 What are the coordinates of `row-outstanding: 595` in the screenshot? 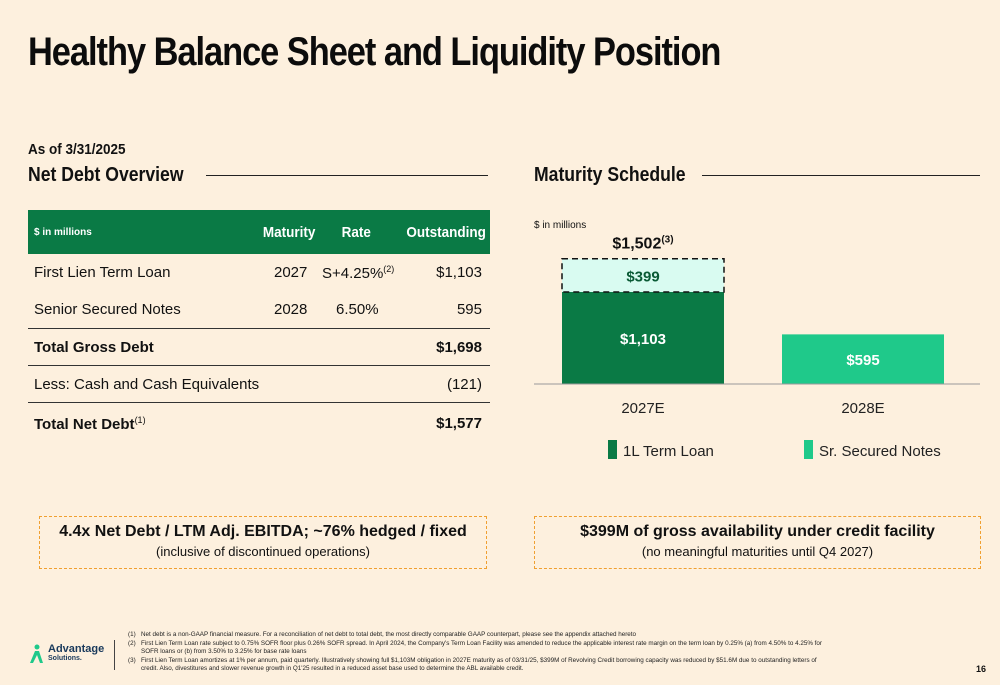 It's located at (469, 309).